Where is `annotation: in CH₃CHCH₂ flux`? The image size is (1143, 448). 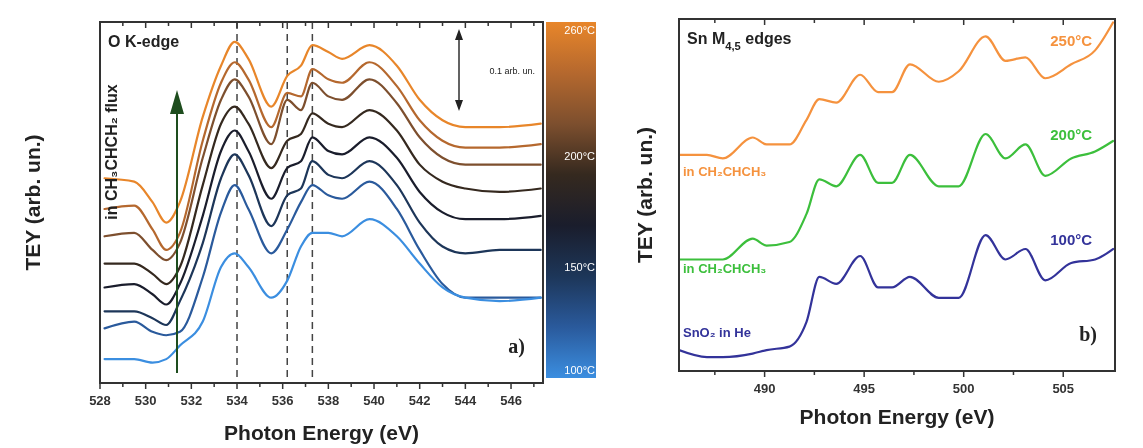
annotation: in CH₃CHCH₂ flux is located at coordinates (111, 152).